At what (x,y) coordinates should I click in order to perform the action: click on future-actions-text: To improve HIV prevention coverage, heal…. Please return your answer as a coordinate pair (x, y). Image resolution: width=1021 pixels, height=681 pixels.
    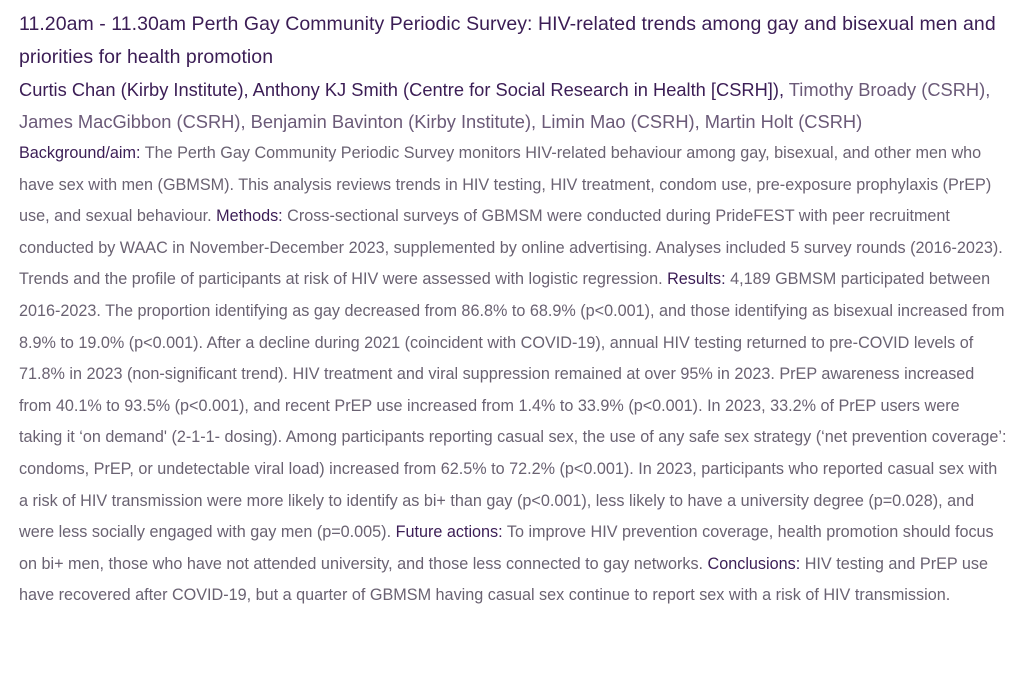
    Looking at the image, I should click on (506, 548).